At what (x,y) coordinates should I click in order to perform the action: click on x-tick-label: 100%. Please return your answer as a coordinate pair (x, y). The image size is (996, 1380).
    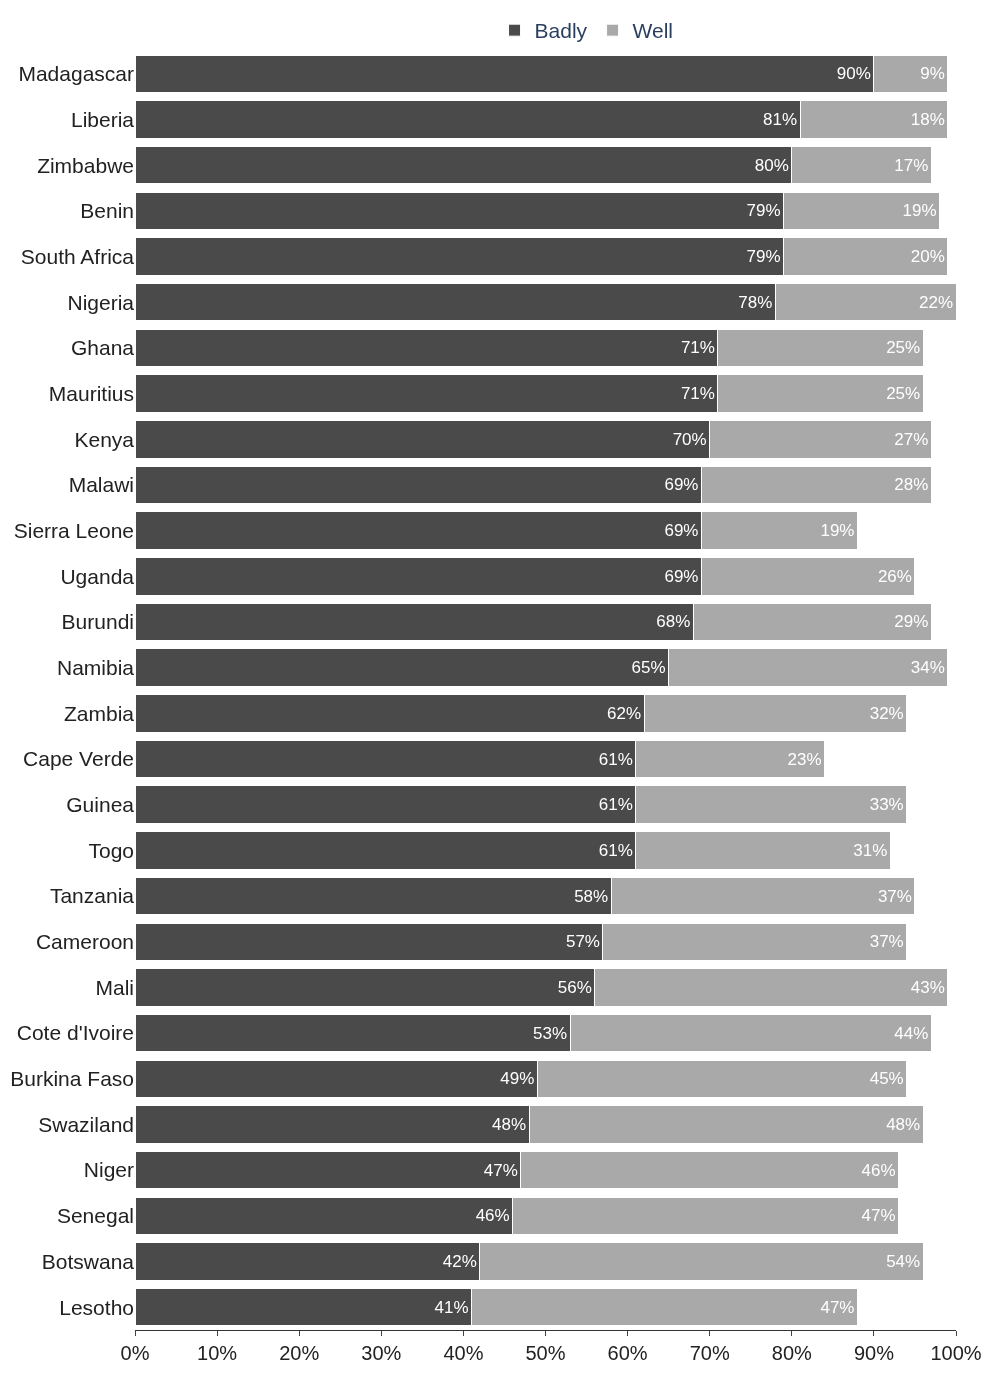
    Looking at the image, I should click on (956, 1353).